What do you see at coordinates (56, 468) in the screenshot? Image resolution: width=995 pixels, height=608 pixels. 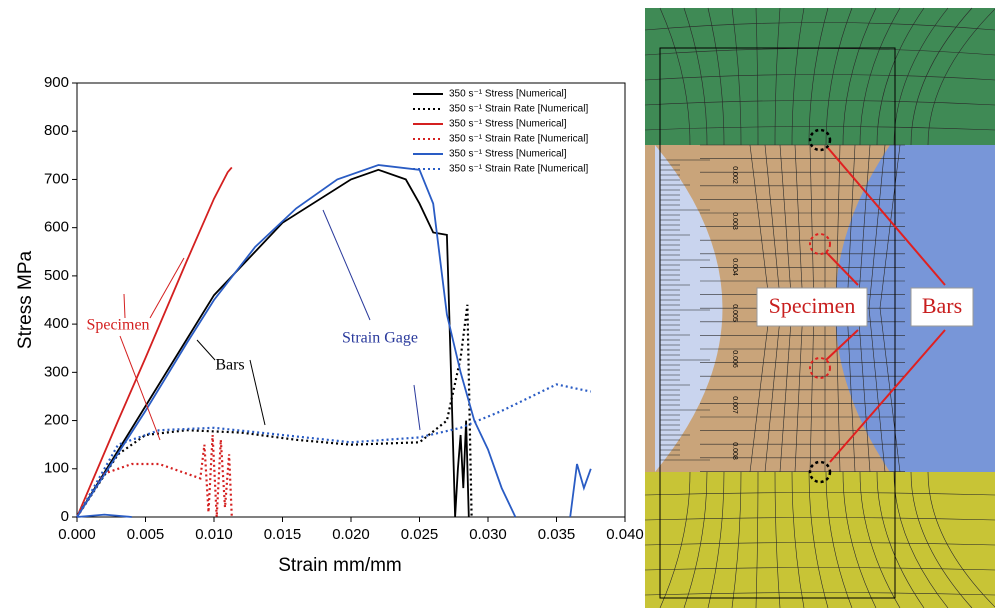 I see `y-tick-label: 100` at bounding box center [56, 468].